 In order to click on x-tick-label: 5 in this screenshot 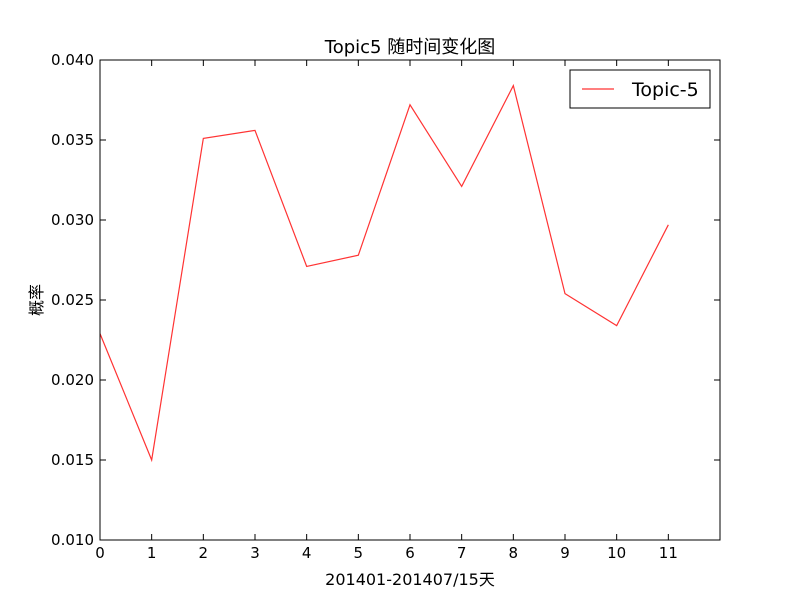, I will do `click(359, 553)`.